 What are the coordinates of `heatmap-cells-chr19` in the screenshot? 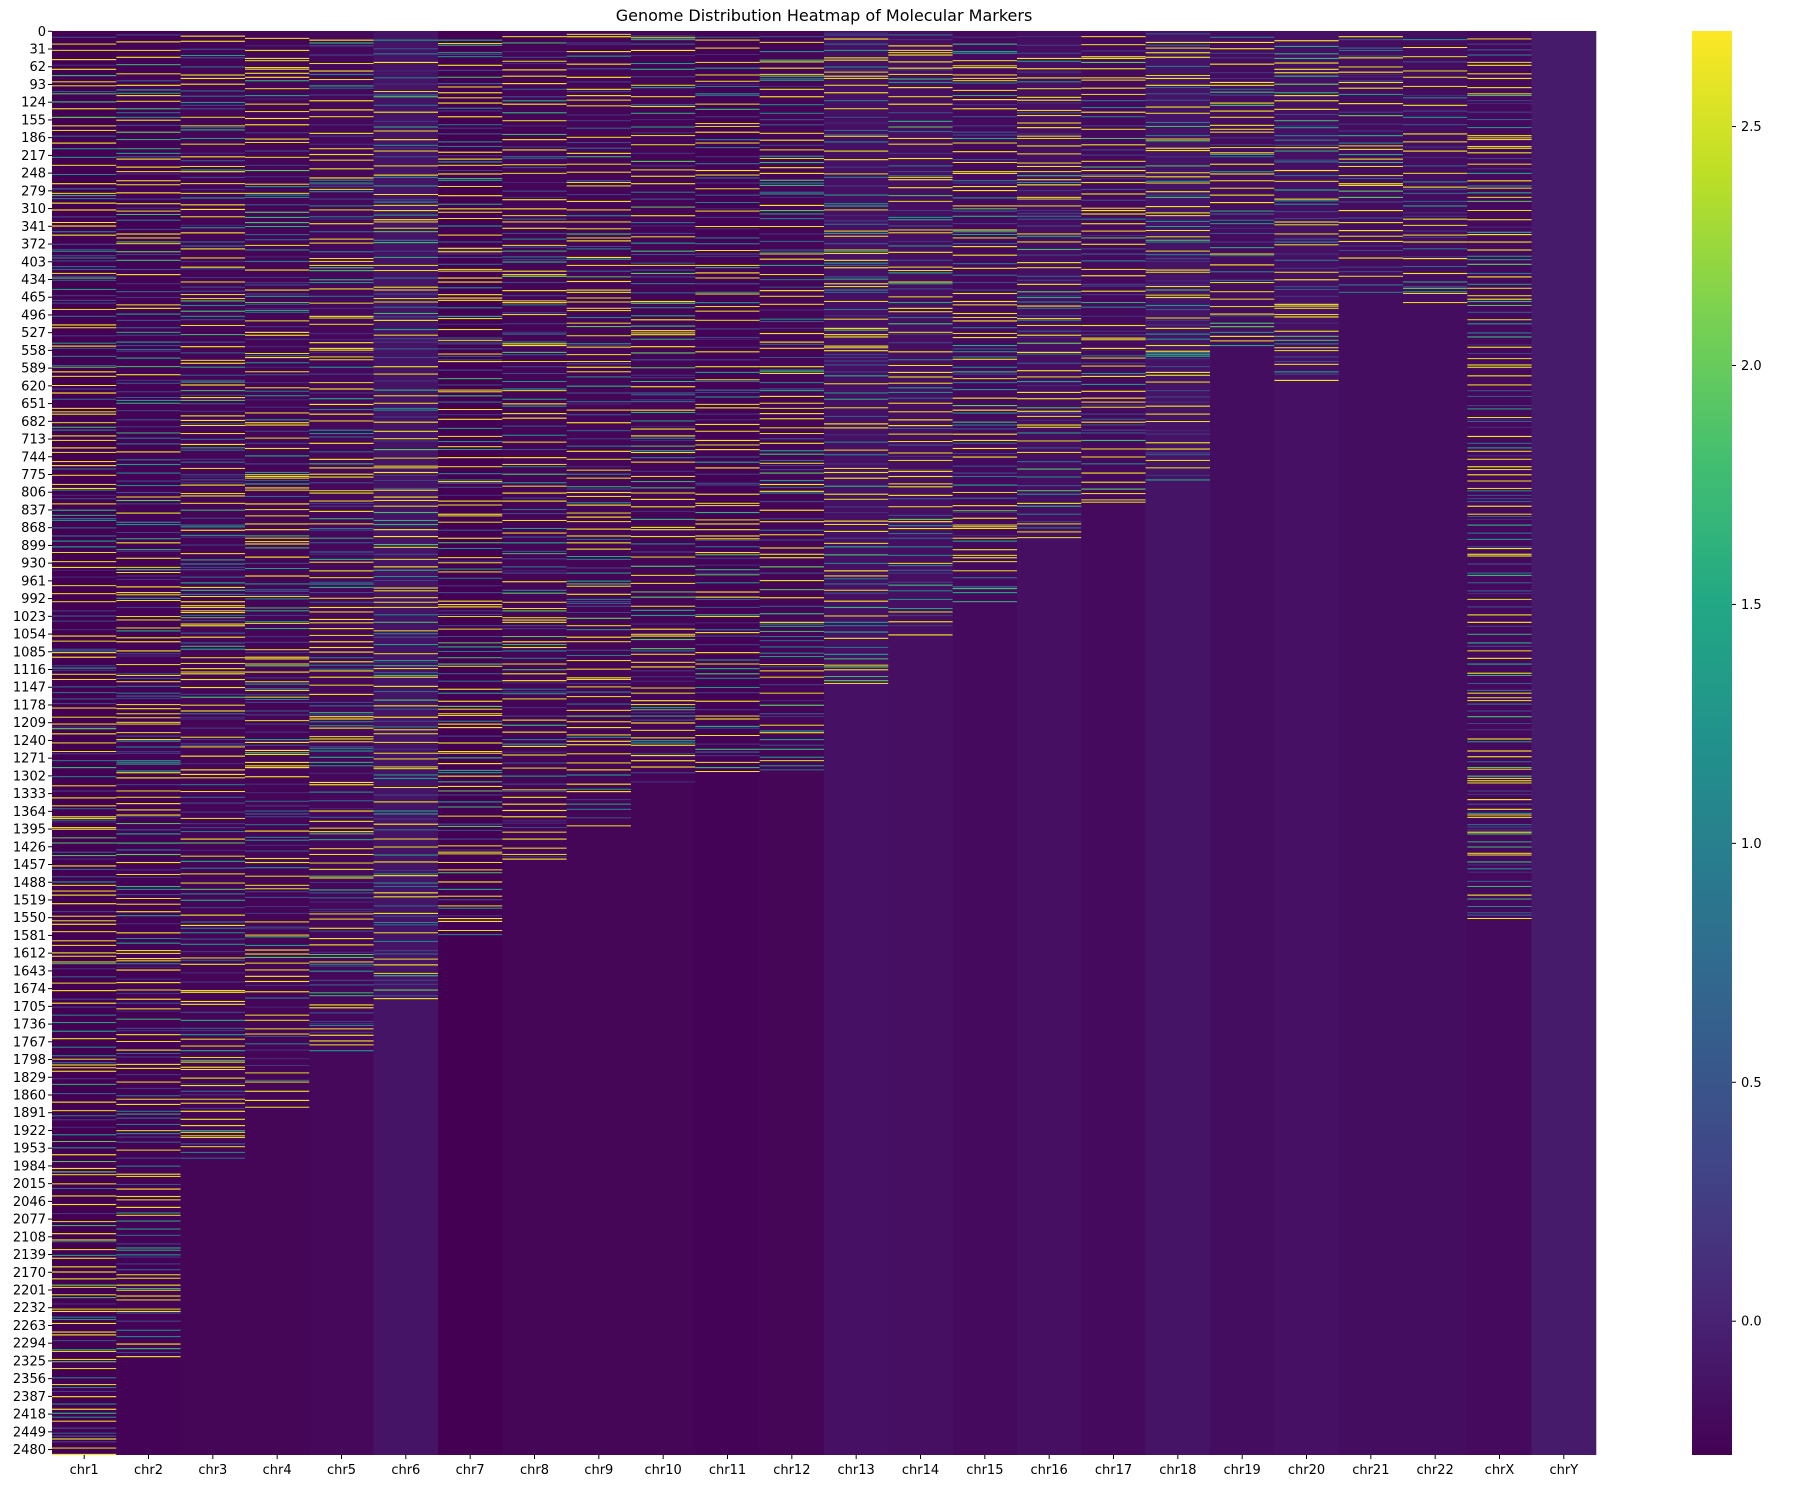 It's located at (1242, 191).